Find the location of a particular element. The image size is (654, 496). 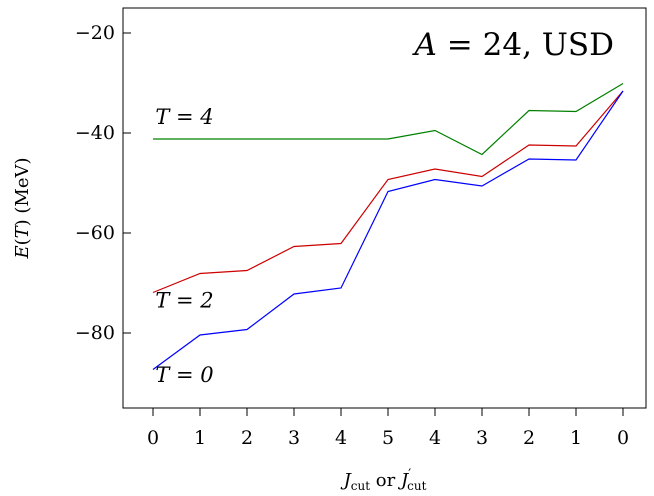

y-axis-label: E(T) (MeV) is located at coordinates (22, 208).